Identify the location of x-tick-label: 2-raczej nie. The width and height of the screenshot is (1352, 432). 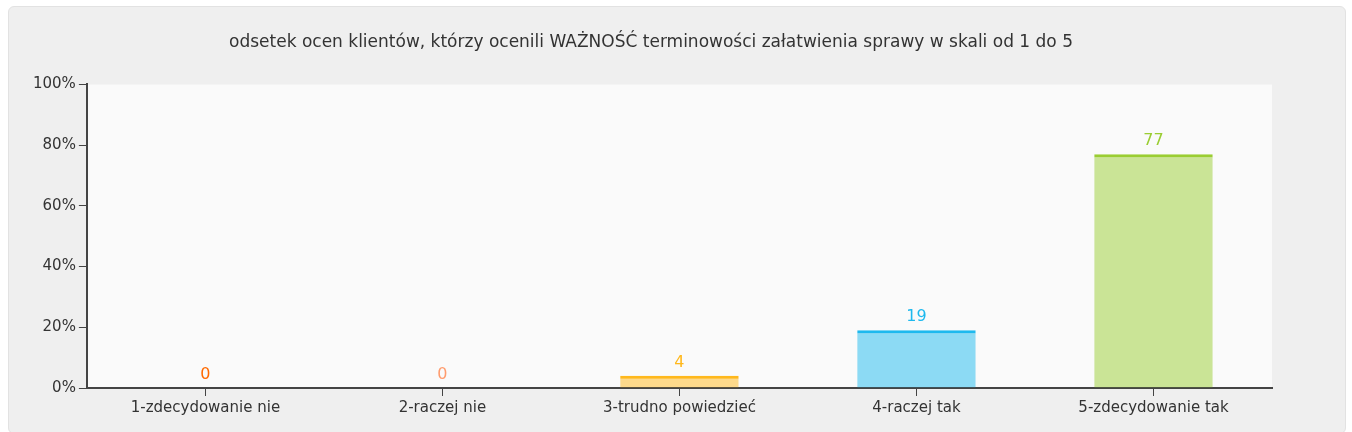
(442, 406).